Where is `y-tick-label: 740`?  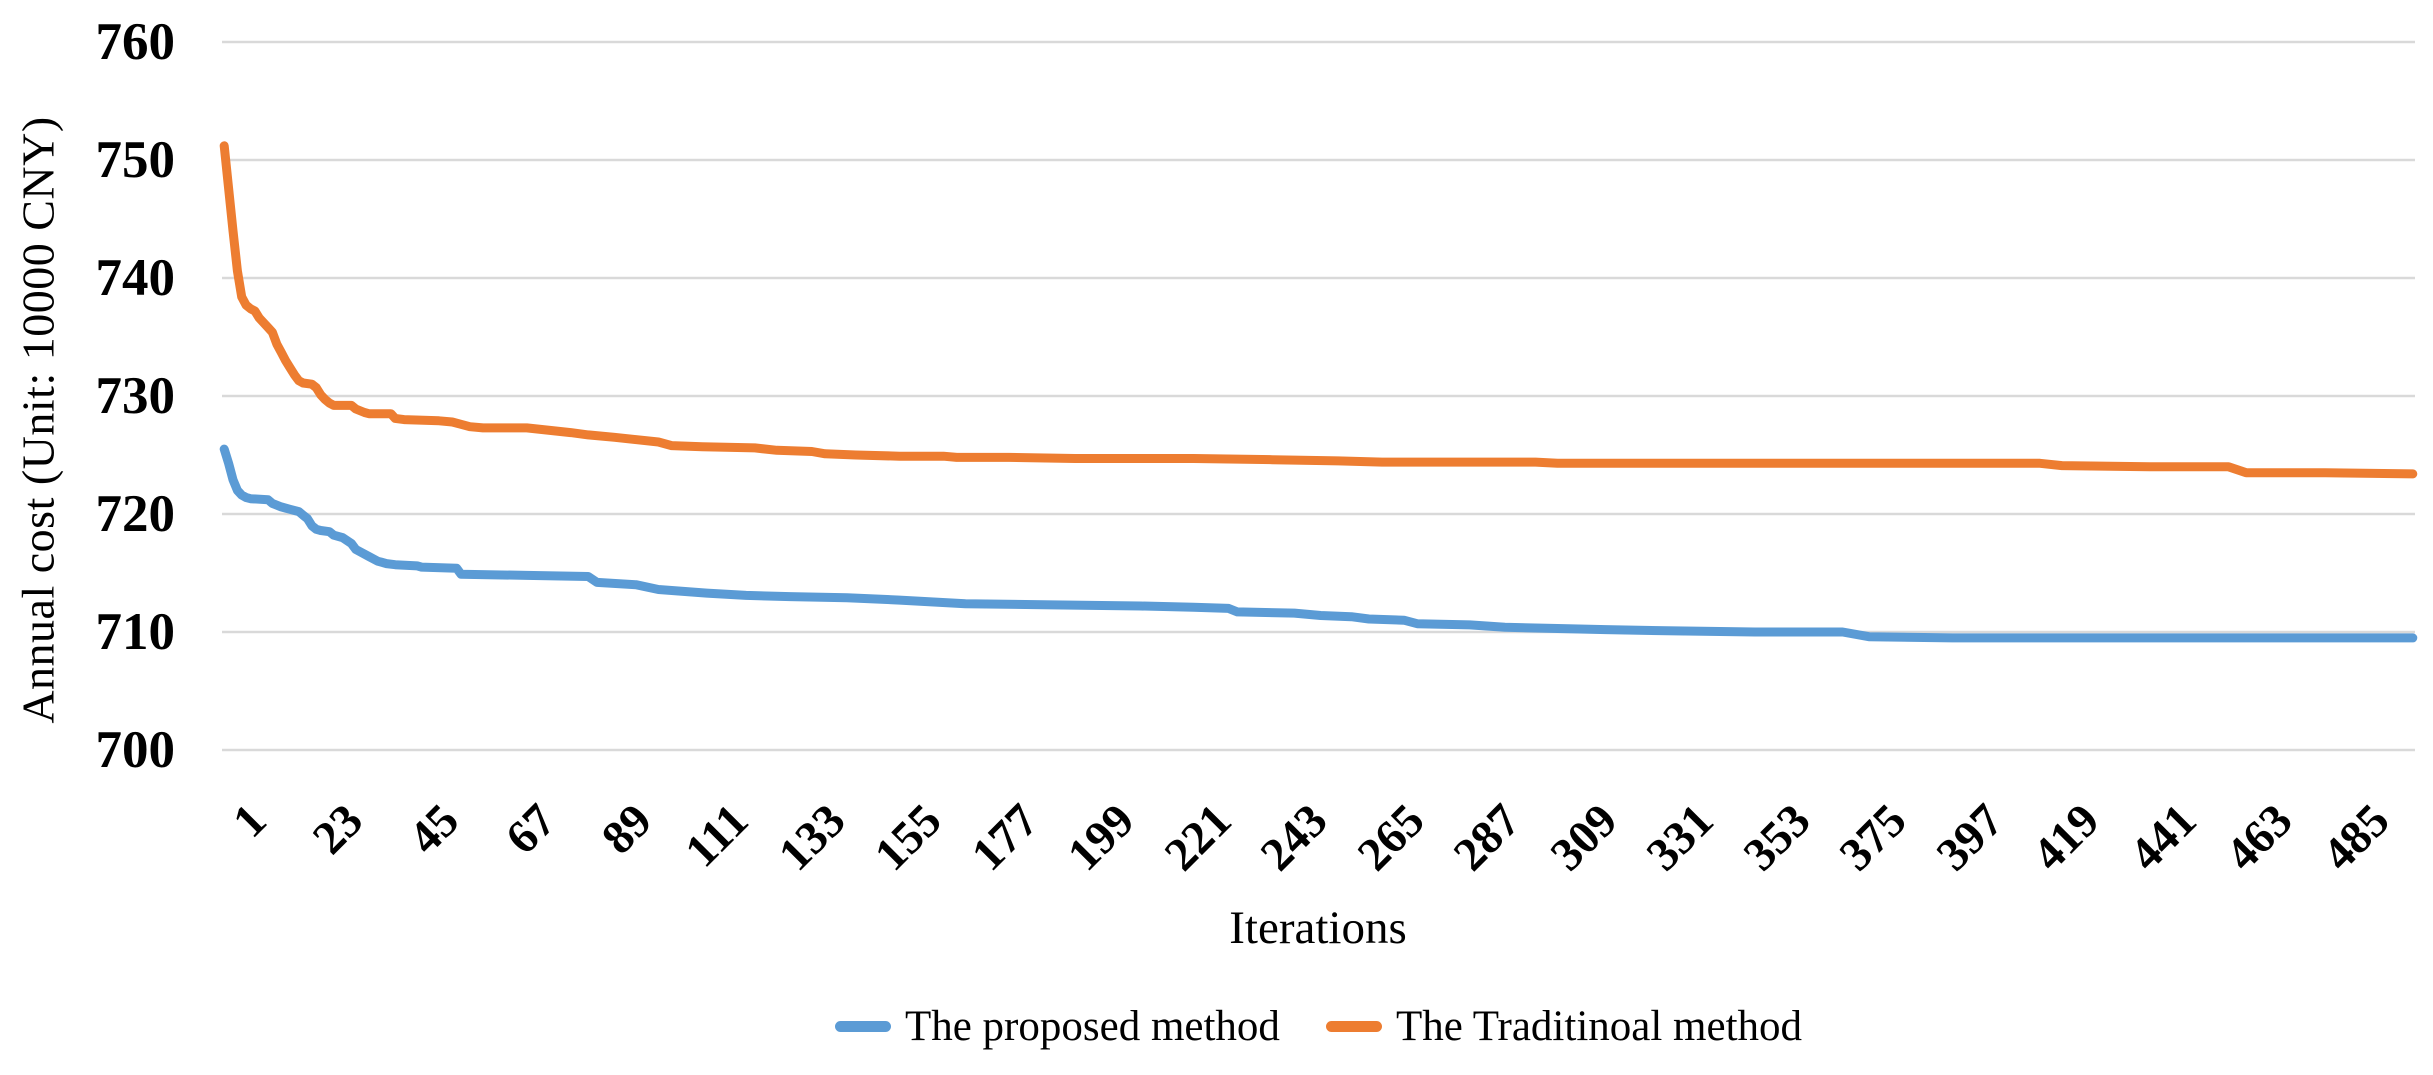
y-tick-label: 740 is located at coordinates (135, 278).